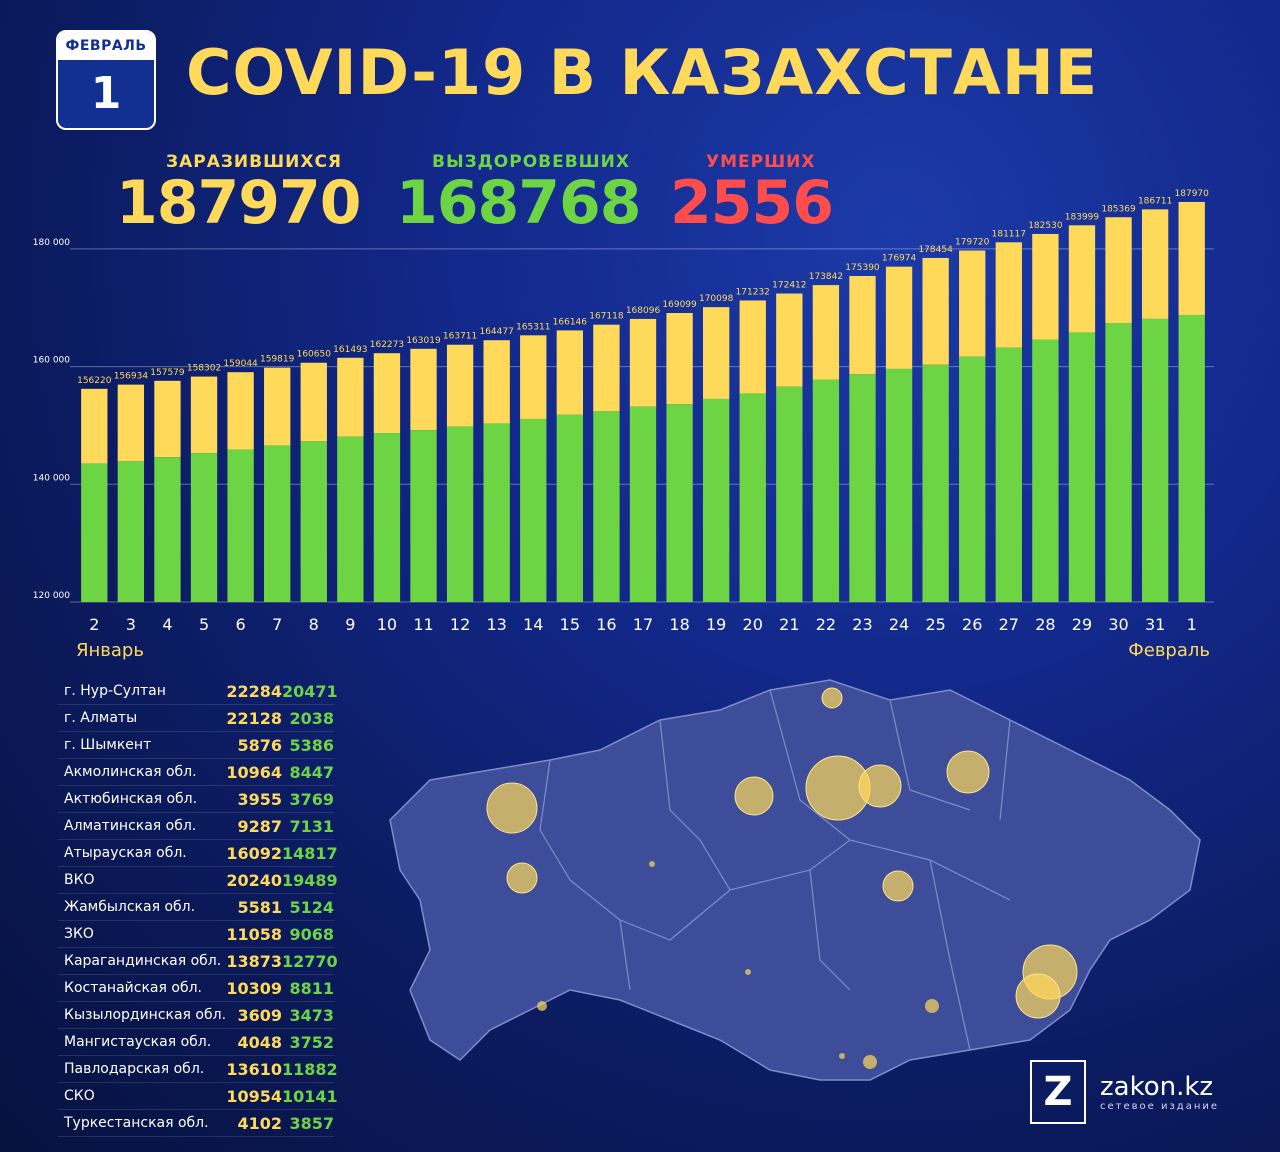 Image resolution: width=1280 pixels, height=1152 pixels. Describe the element at coordinates (131, 799) in the screenshot. I see `region-name: Актюбинская обл.` at that location.